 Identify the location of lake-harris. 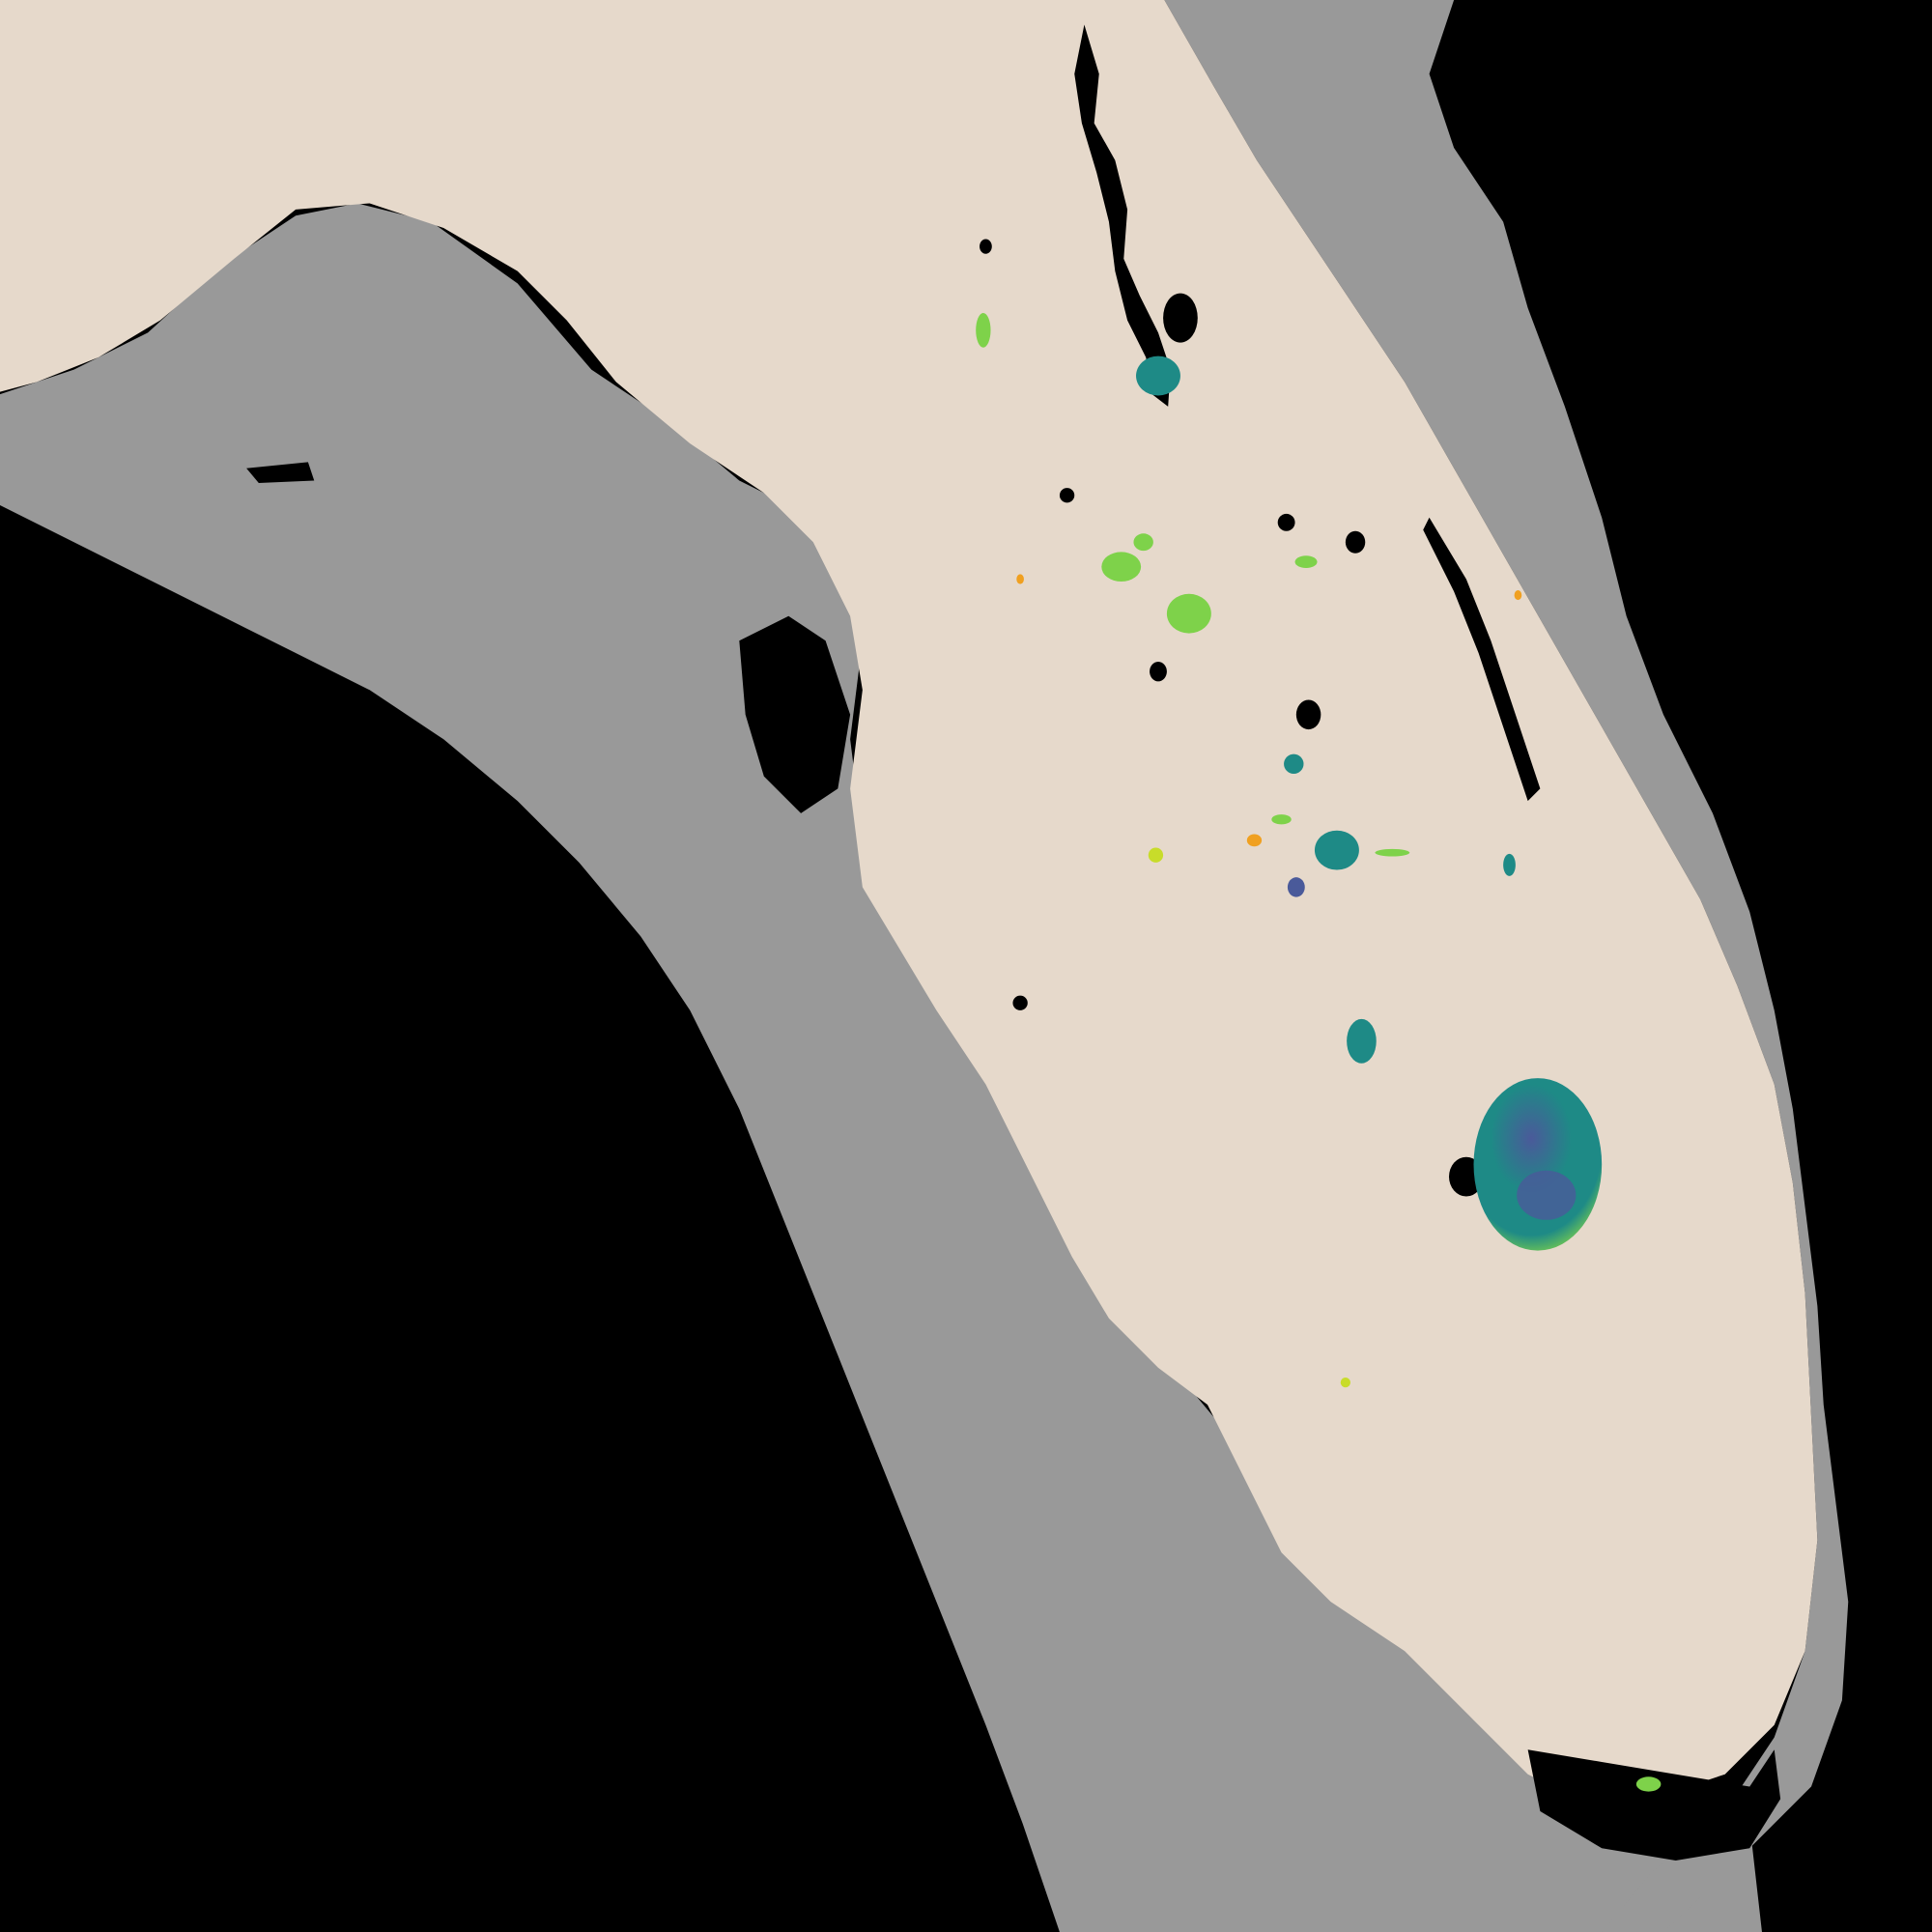
(1121, 567).